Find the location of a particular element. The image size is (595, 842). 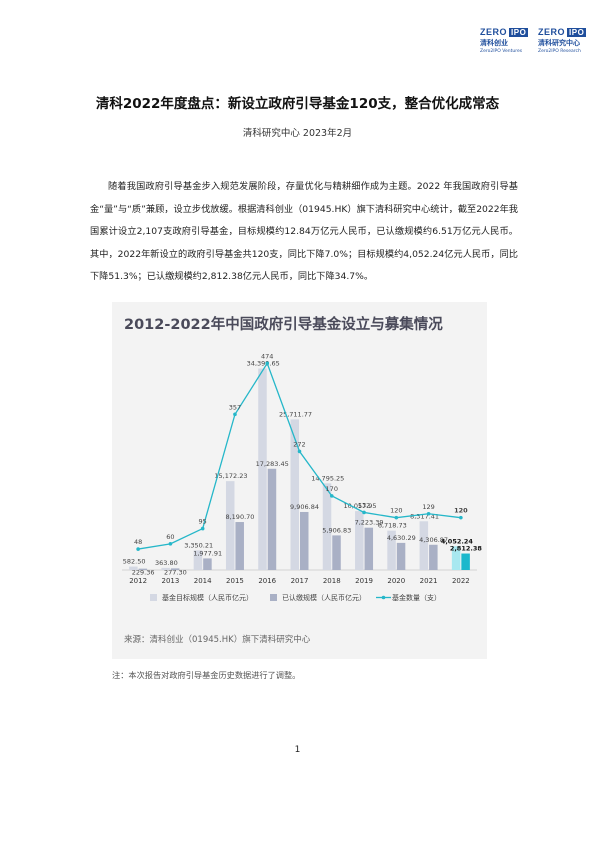

bar-target-2018 is located at coordinates (327, 526).